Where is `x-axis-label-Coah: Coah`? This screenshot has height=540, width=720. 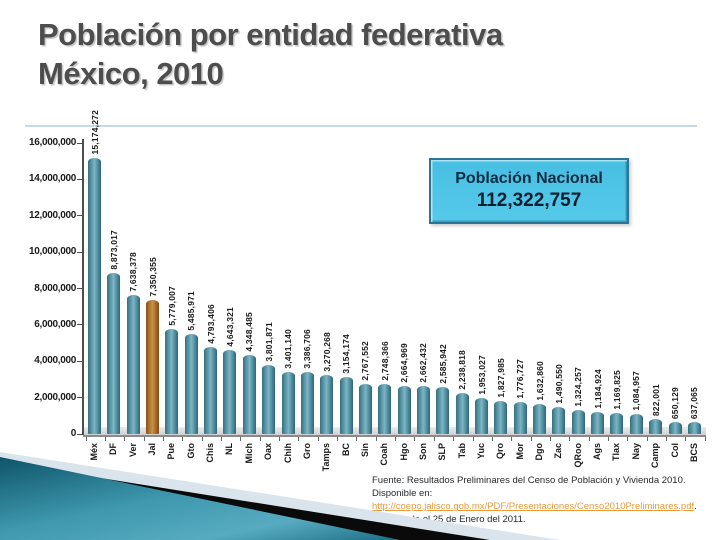 x-axis-label-Coah: Coah is located at coordinates (384, 454).